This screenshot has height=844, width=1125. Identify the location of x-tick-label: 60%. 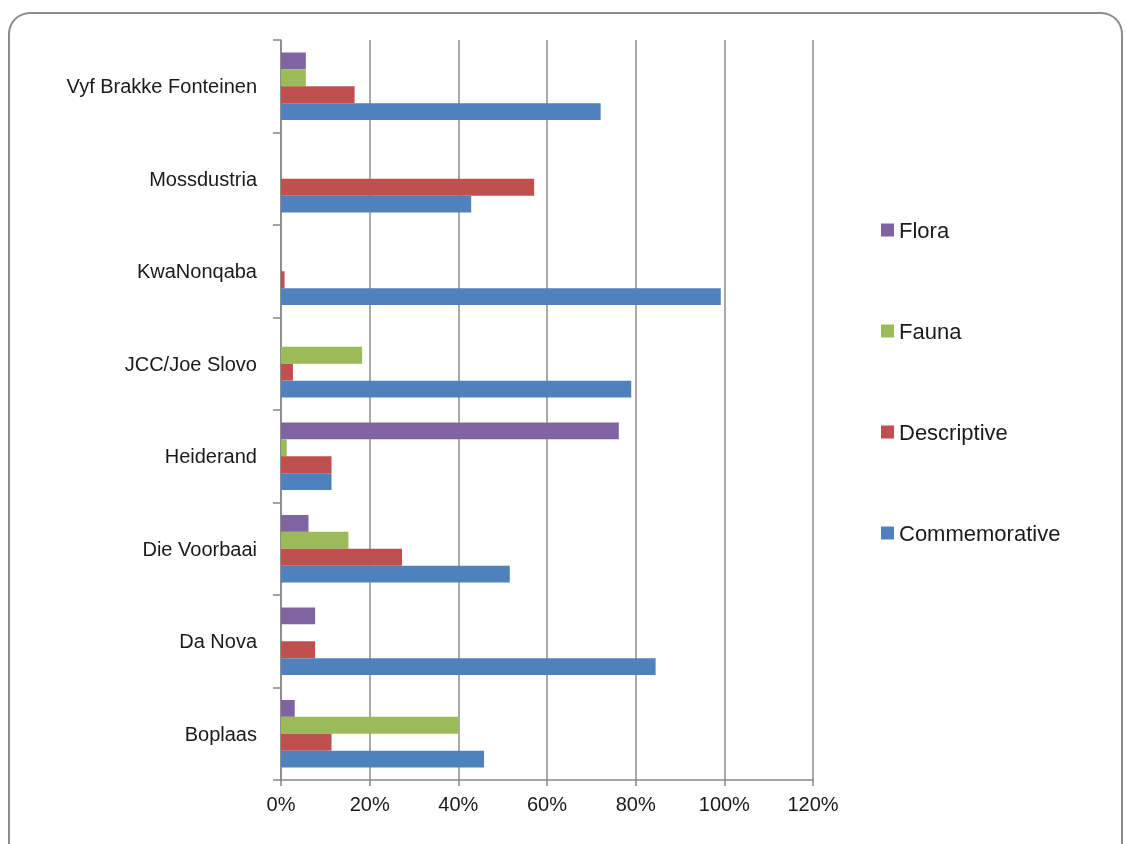
(547, 804).